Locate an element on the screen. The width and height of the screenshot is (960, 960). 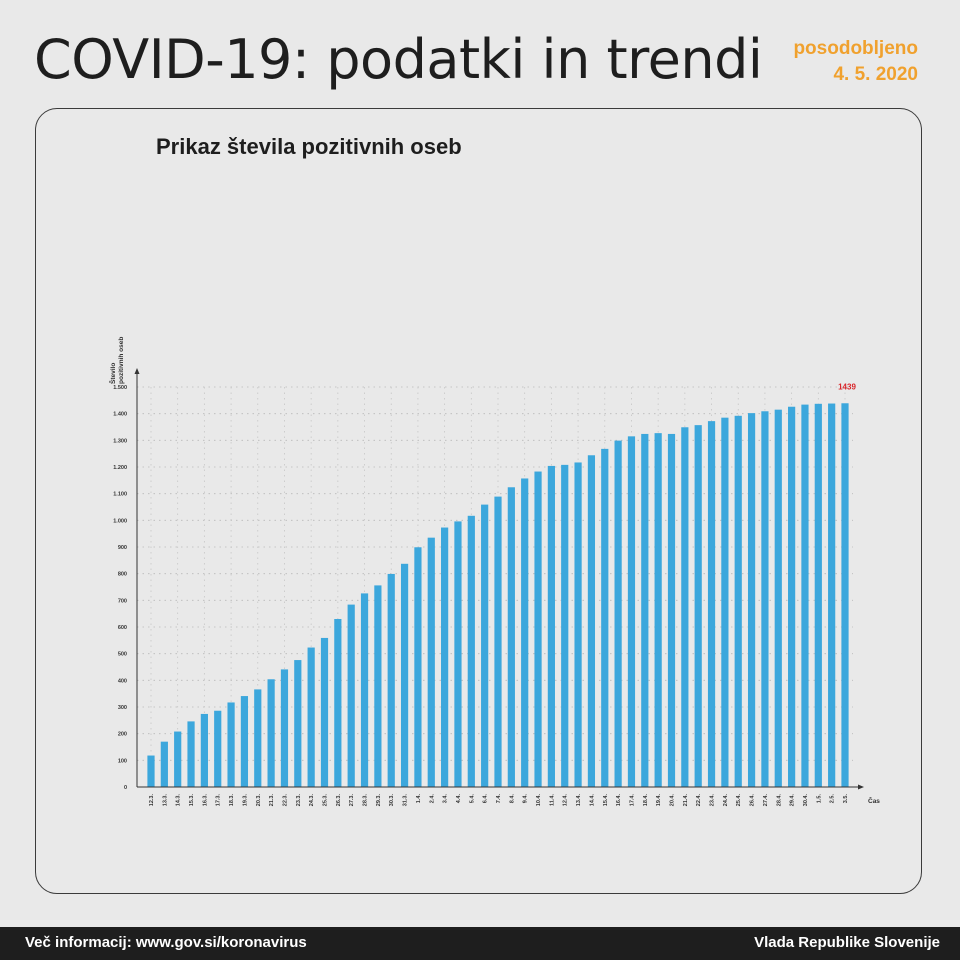
x-tick-label: 19.4. is located at coordinates (659, 800).